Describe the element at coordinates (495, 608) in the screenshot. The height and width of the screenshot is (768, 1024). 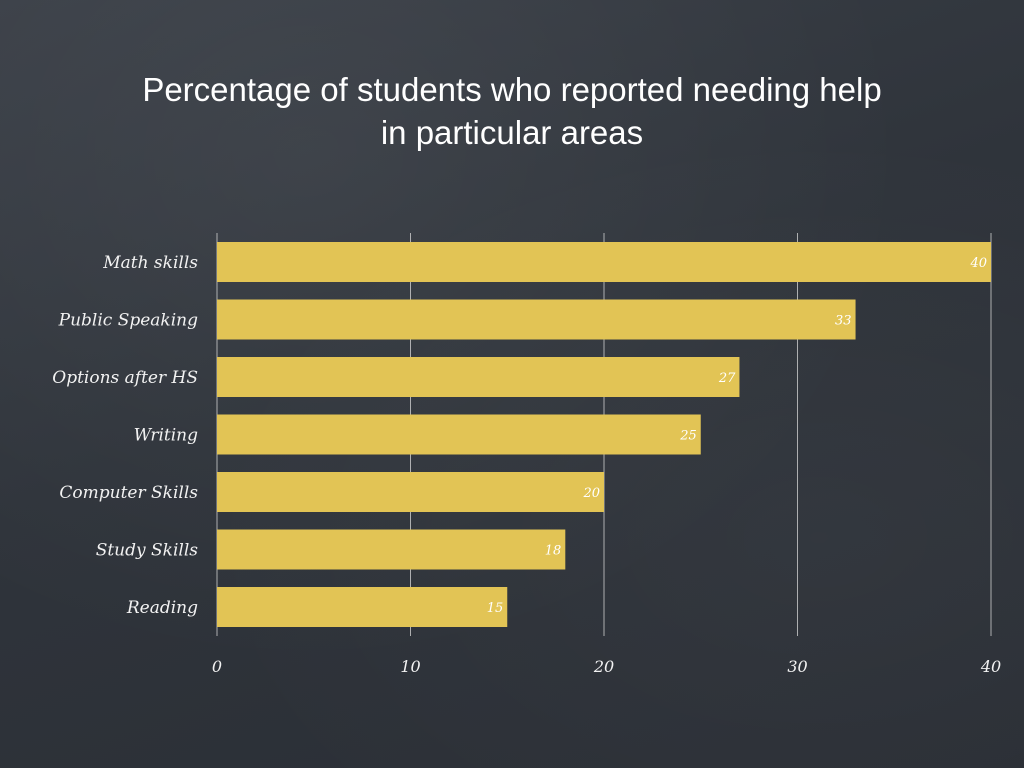
I see `bar-value-label: 15` at that location.